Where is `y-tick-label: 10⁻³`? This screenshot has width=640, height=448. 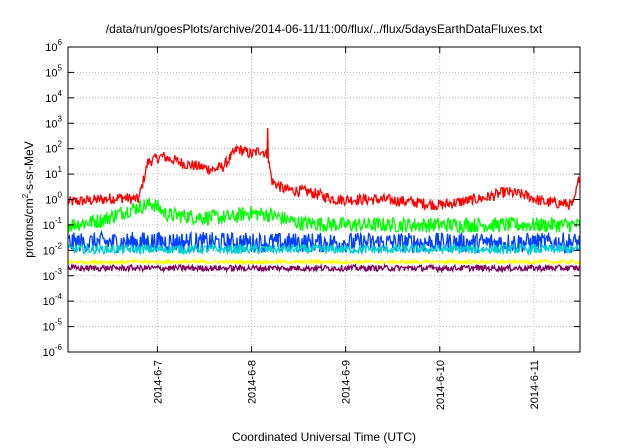
y-tick-label: 10⁻³ is located at coordinates (53, 275).